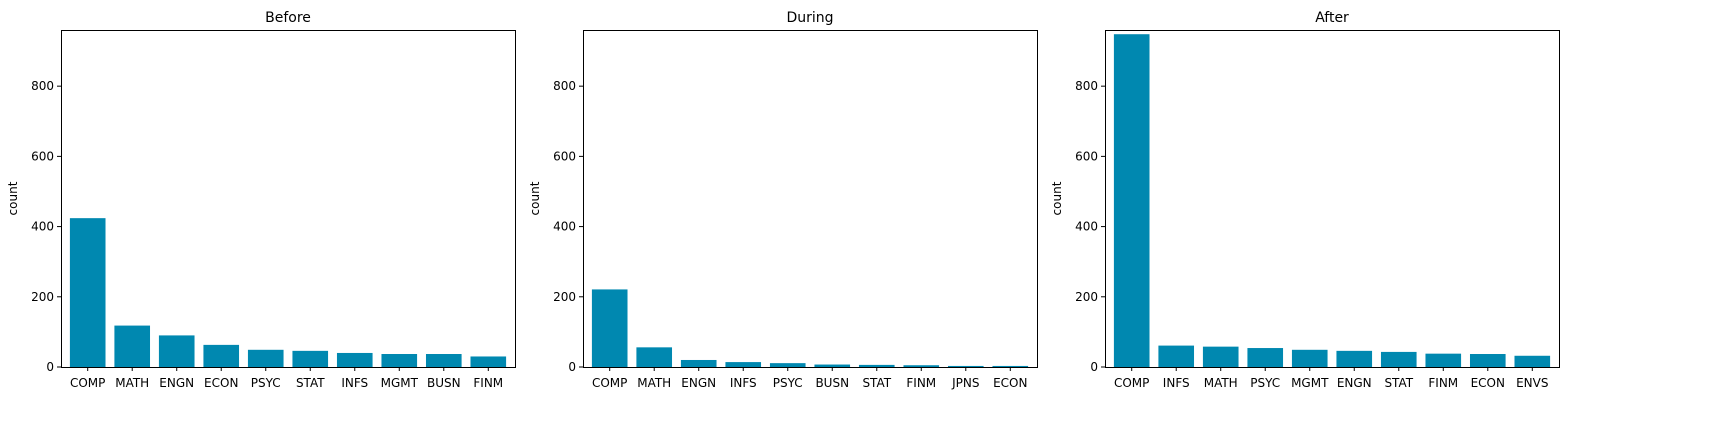 The height and width of the screenshot is (435, 1713). Describe the element at coordinates (1332, 18) in the screenshot. I see `chart-title: After` at that location.